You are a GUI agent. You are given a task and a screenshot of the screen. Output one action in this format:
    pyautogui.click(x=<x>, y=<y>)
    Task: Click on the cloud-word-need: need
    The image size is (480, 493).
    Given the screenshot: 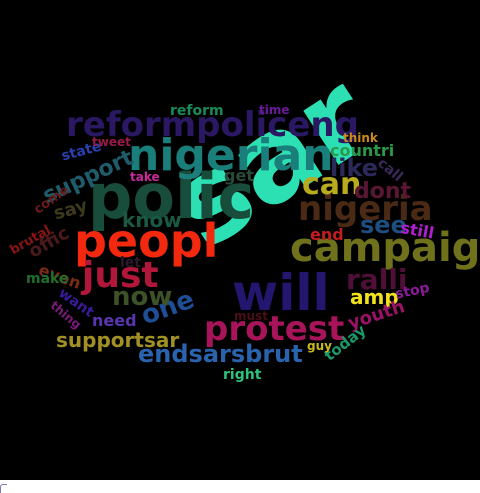 What is the action you would take?
    pyautogui.click(x=114, y=320)
    